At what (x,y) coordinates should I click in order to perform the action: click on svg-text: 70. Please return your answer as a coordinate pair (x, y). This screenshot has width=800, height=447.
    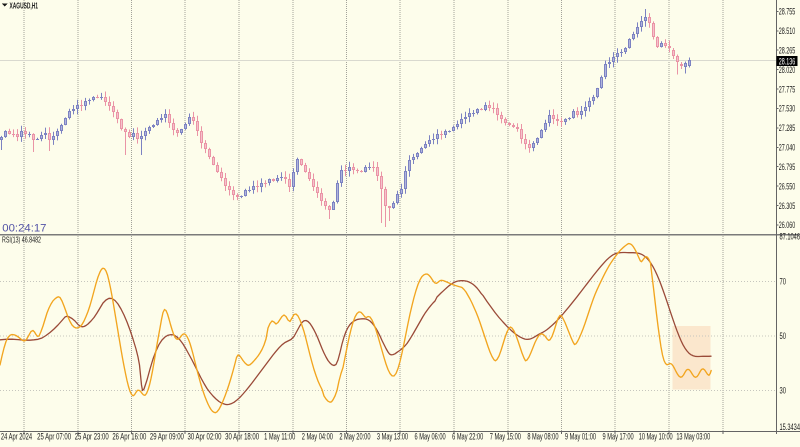
    Looking at the image, I should click on (783, 282).